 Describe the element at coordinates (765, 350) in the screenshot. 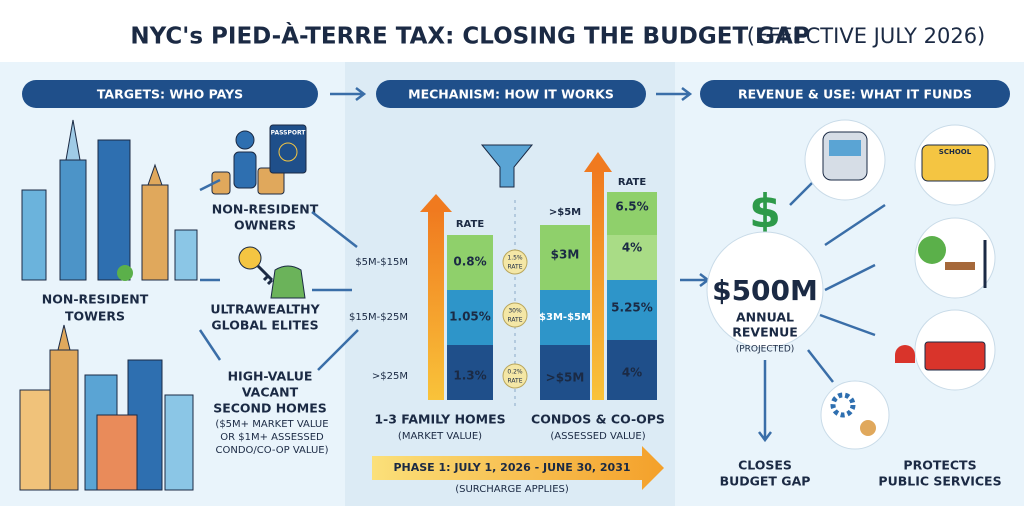

I see `revenue-note: (PROJECTED)` at that location.